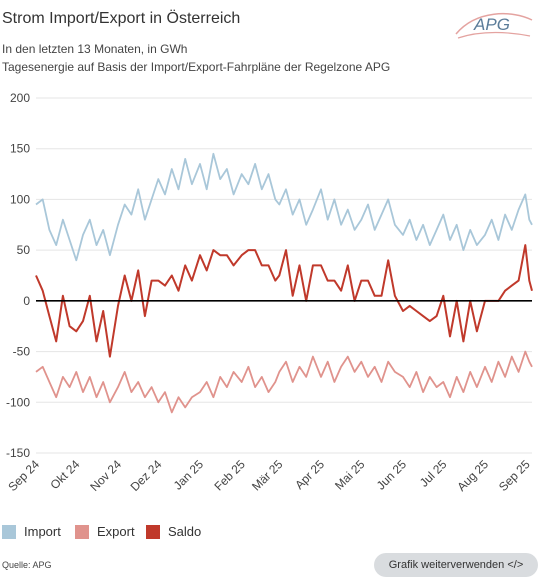 The image size is (540, 583). Describe the element at coordinates (18, 453) in the screenshot. I see `y-tick-label: -150` at that location.